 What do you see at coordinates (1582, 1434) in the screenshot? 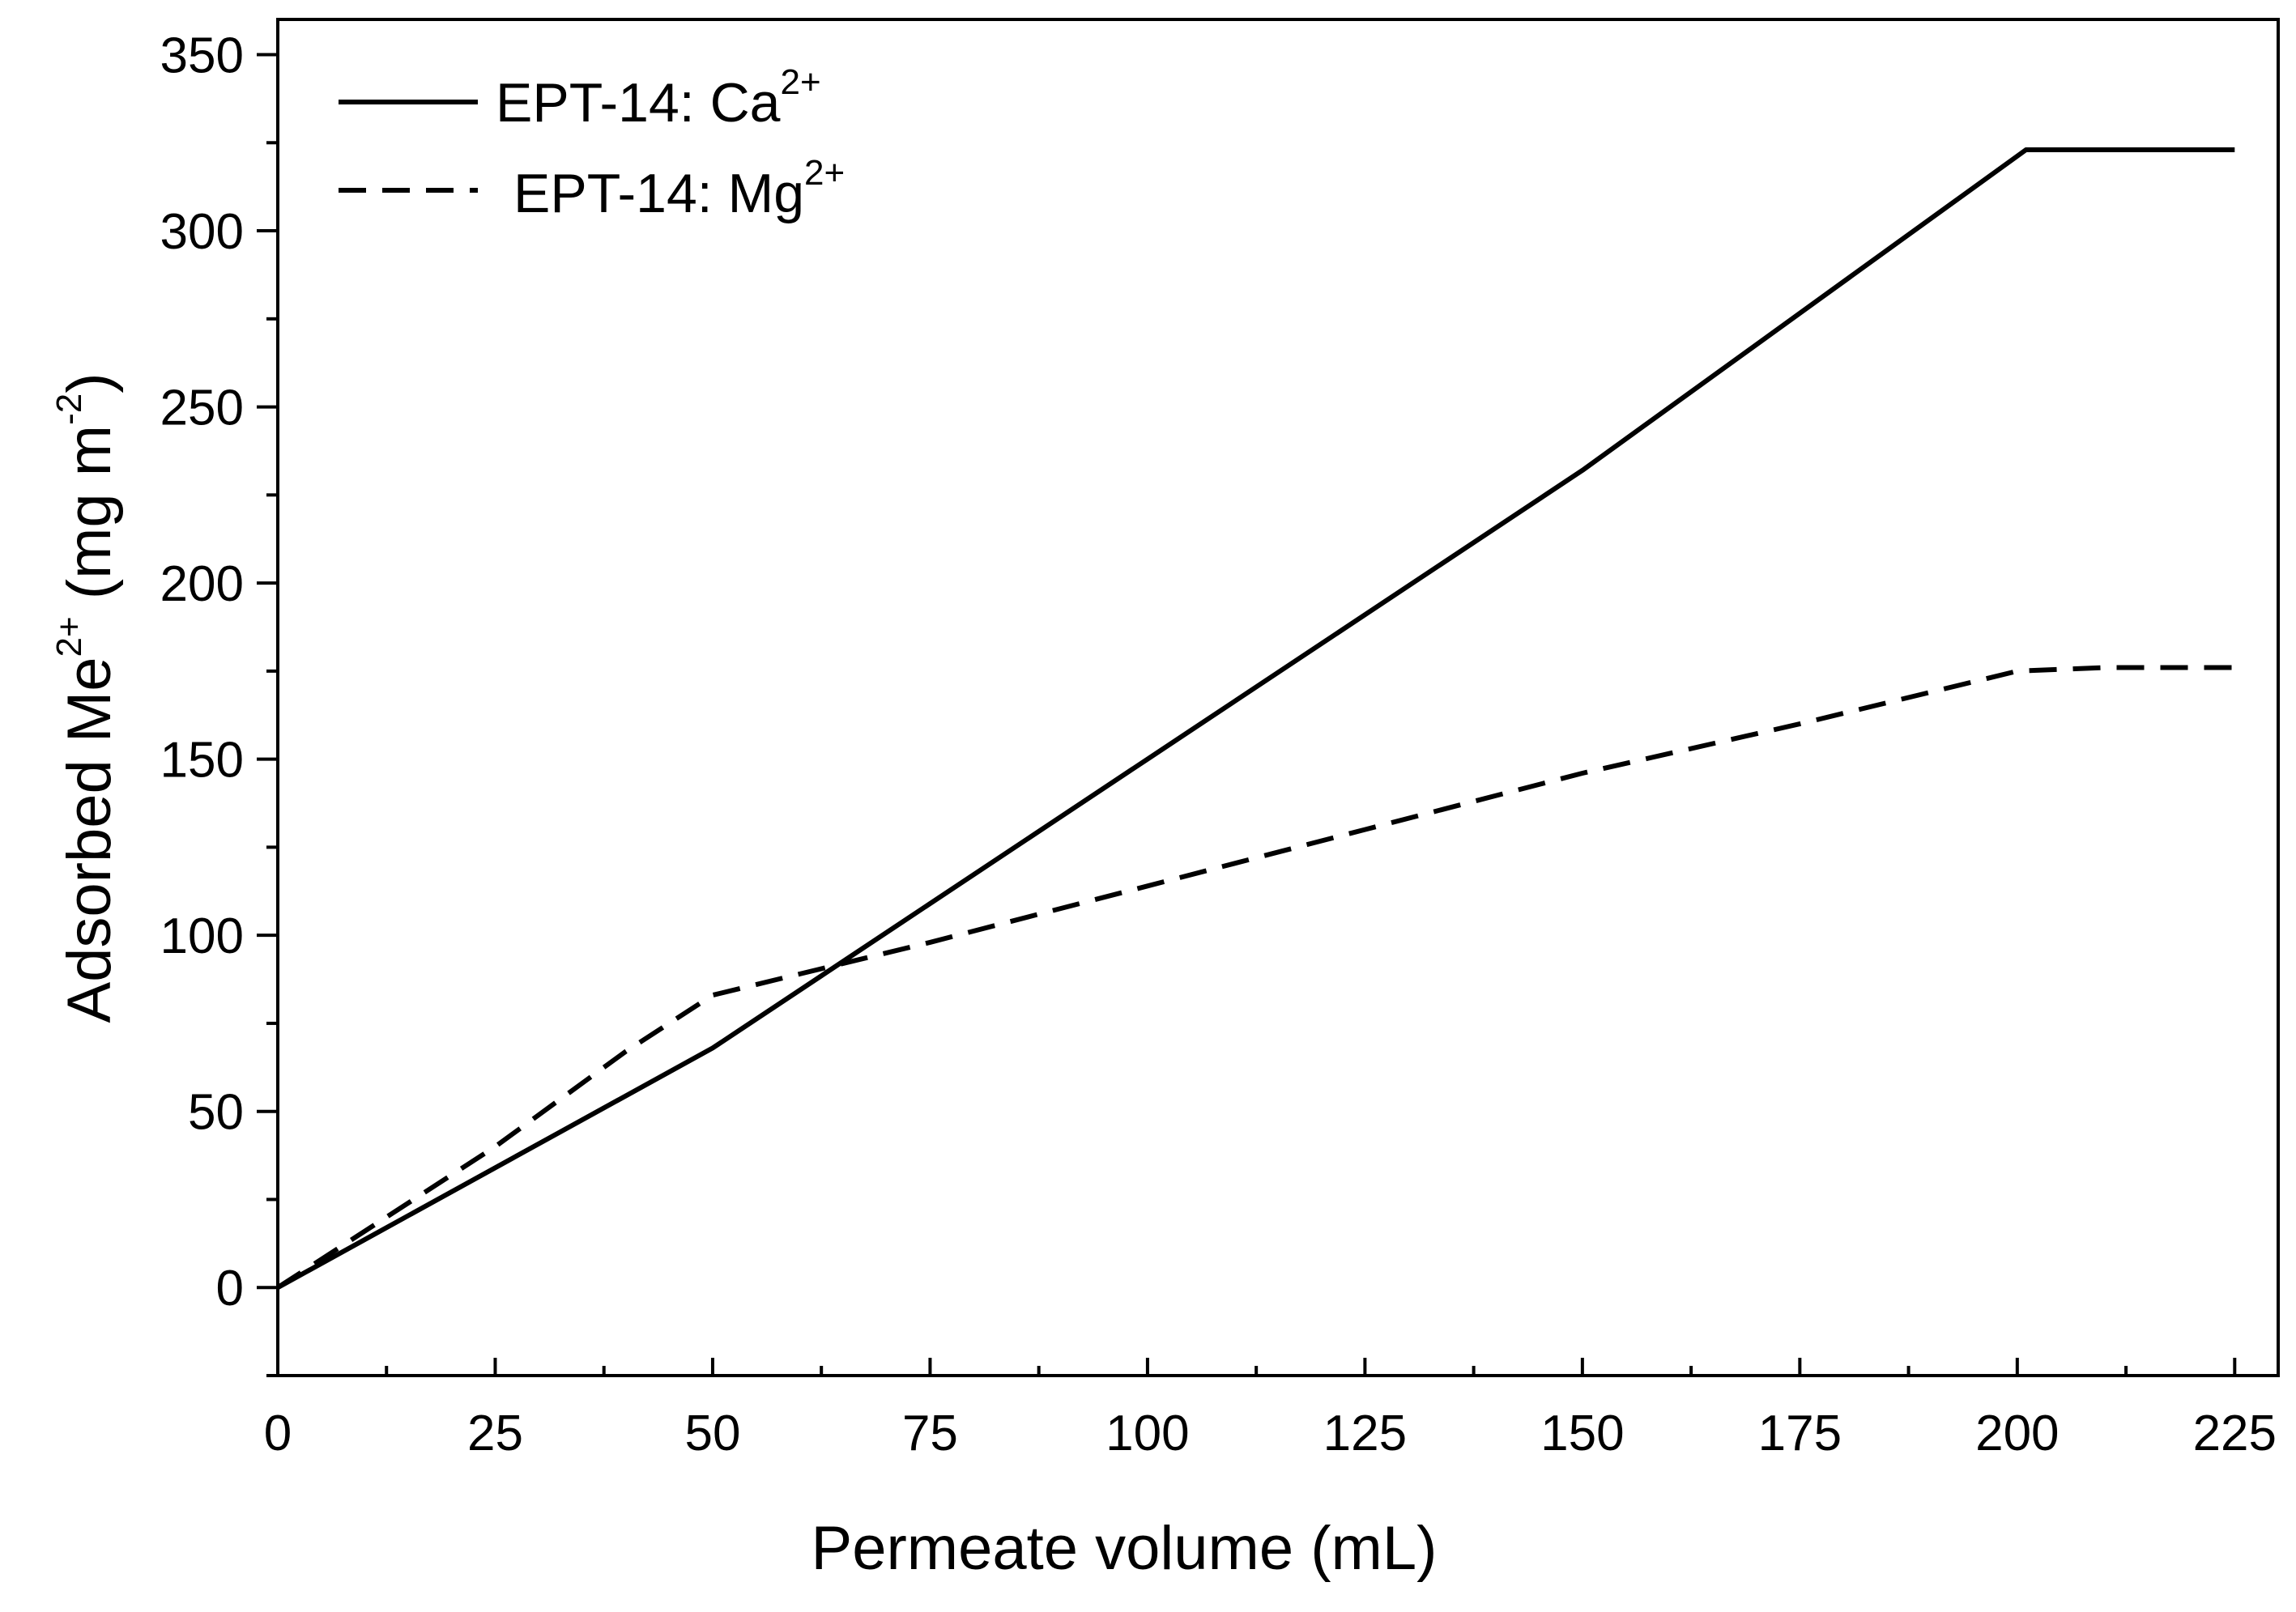
I see `x-tick-label: 150` at bounding box center [1582, 1434].